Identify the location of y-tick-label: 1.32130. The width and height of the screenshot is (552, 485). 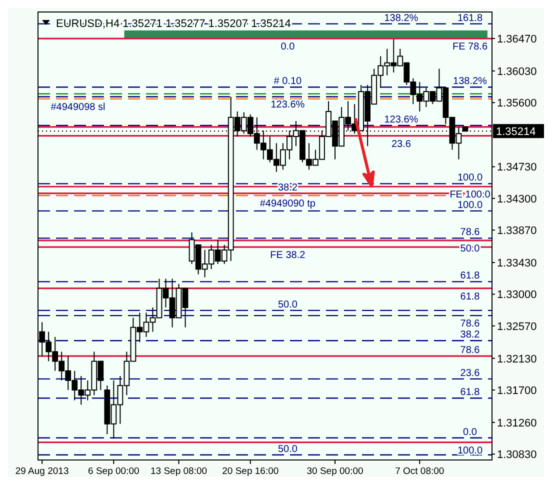
(517, 359).